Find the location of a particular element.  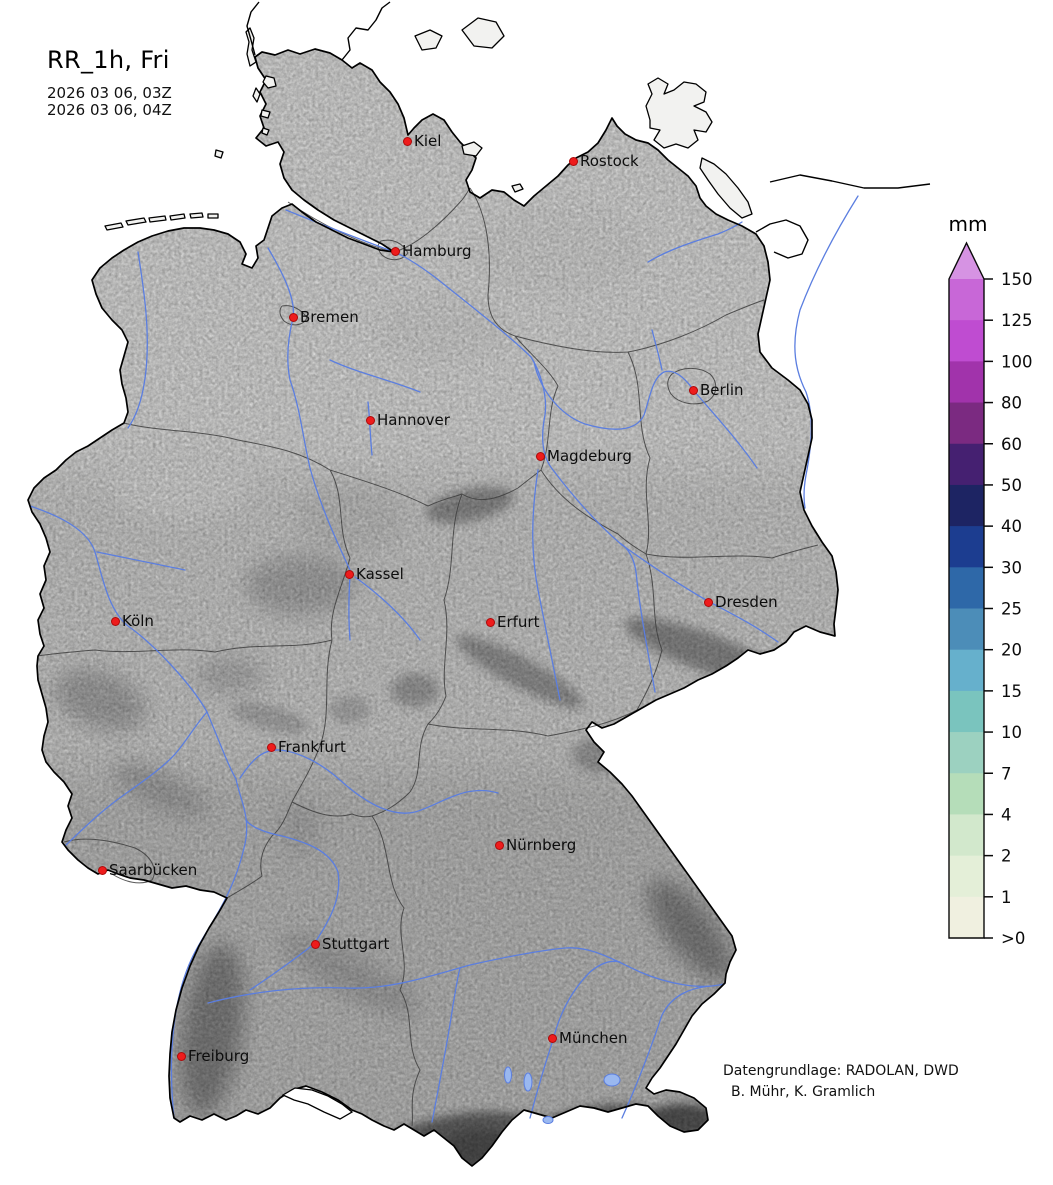

colorbar-tick-label: 50 is located at coordinates (1011, 485).